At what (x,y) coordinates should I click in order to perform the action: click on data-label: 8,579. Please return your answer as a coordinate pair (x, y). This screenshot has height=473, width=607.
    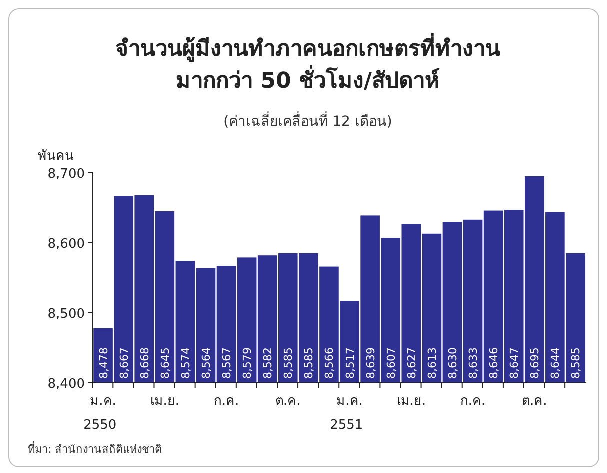
    Looking at the image, I should click on (247, 363).